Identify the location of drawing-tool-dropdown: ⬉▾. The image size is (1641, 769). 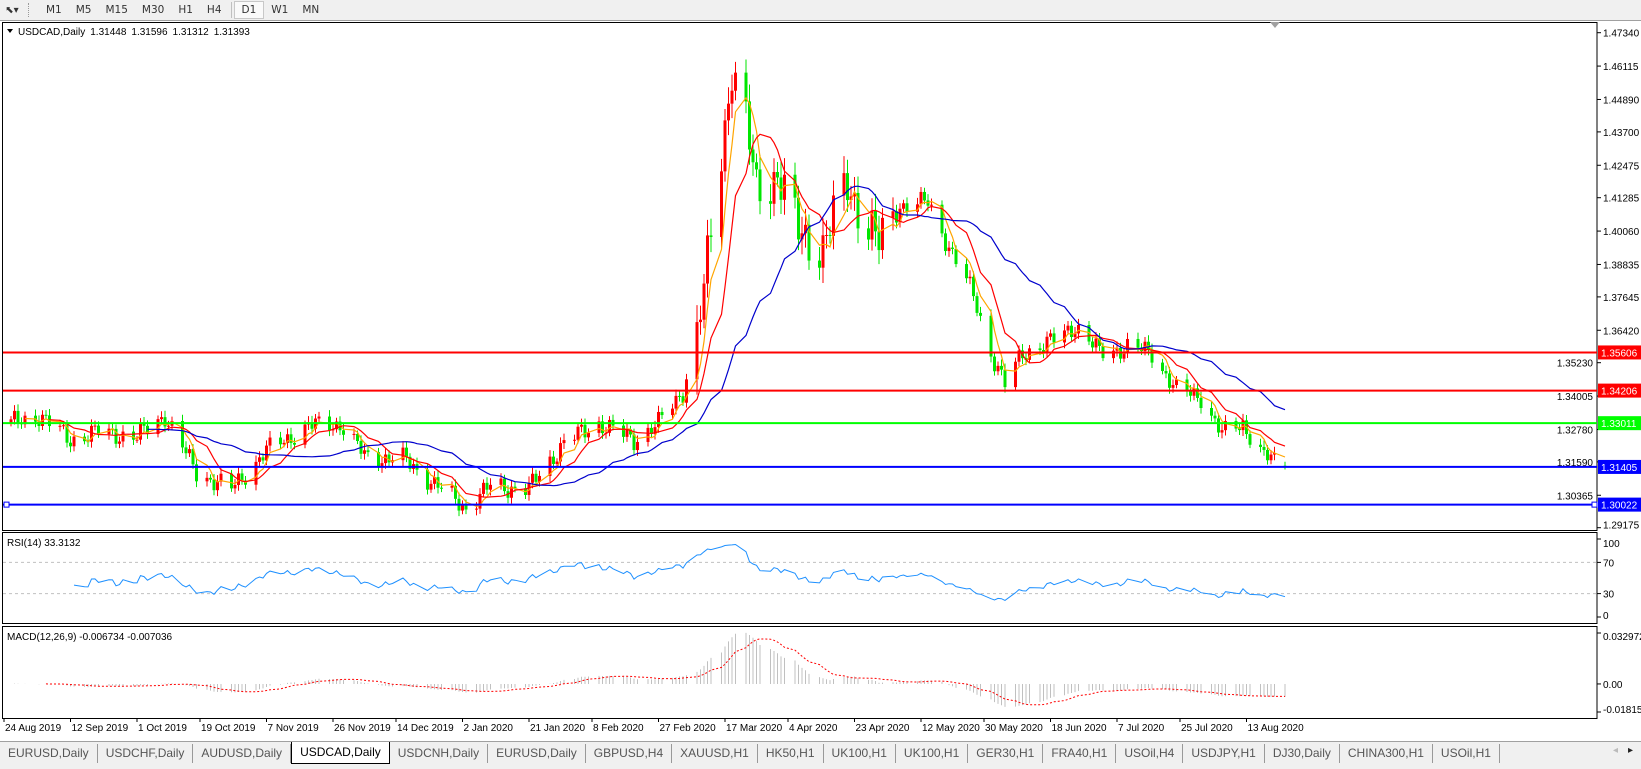
(12, 10).